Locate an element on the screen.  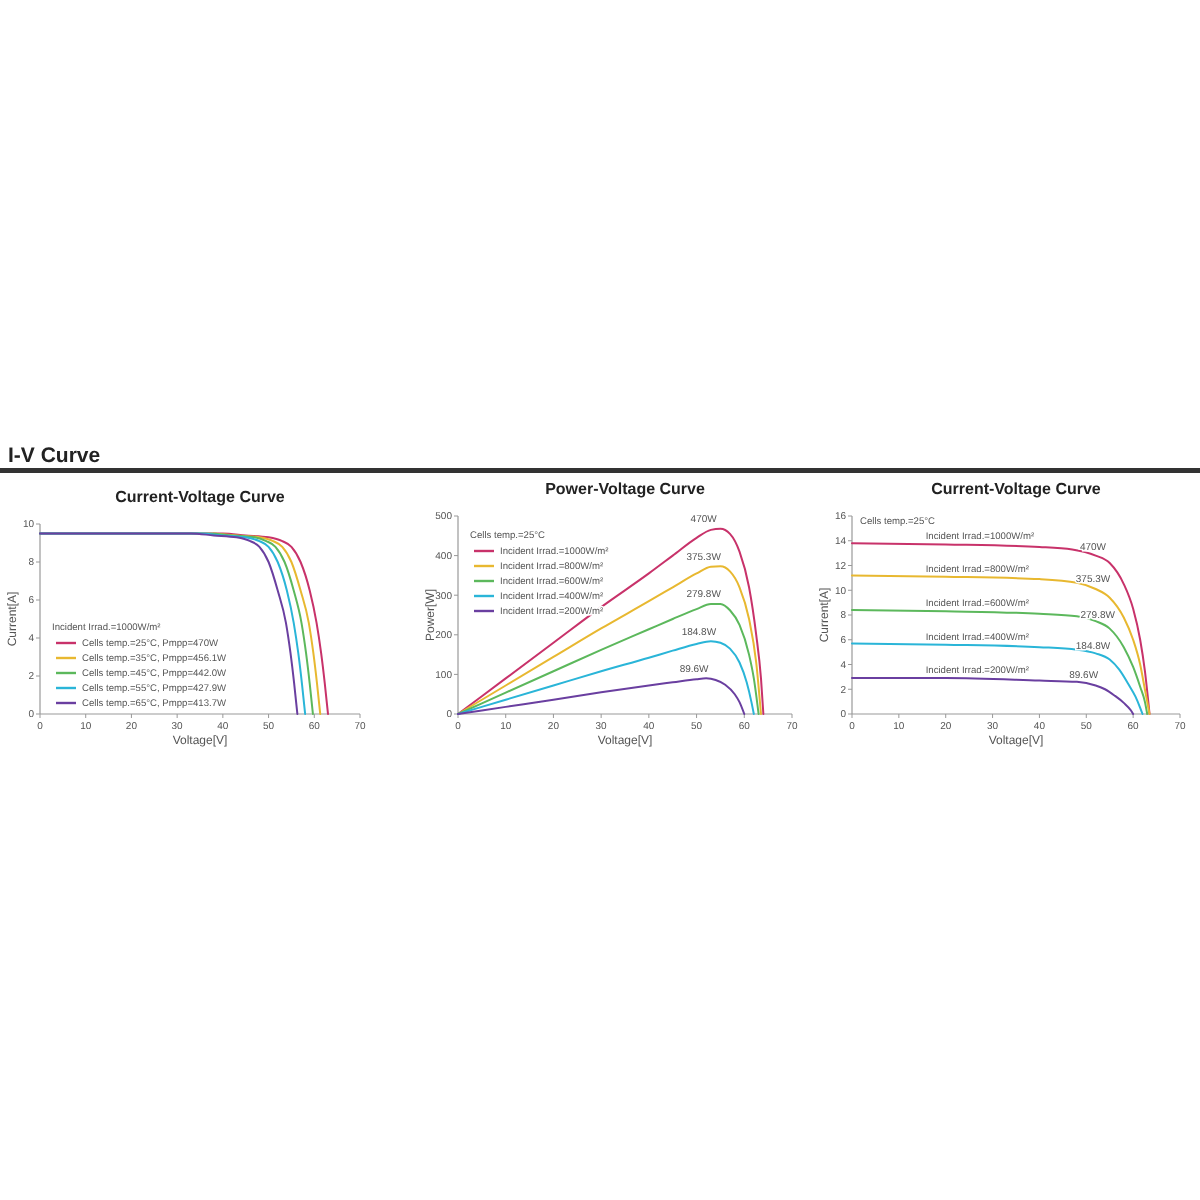
chart-title: Power-Voltage Curve is located at coordinates (625, 489).